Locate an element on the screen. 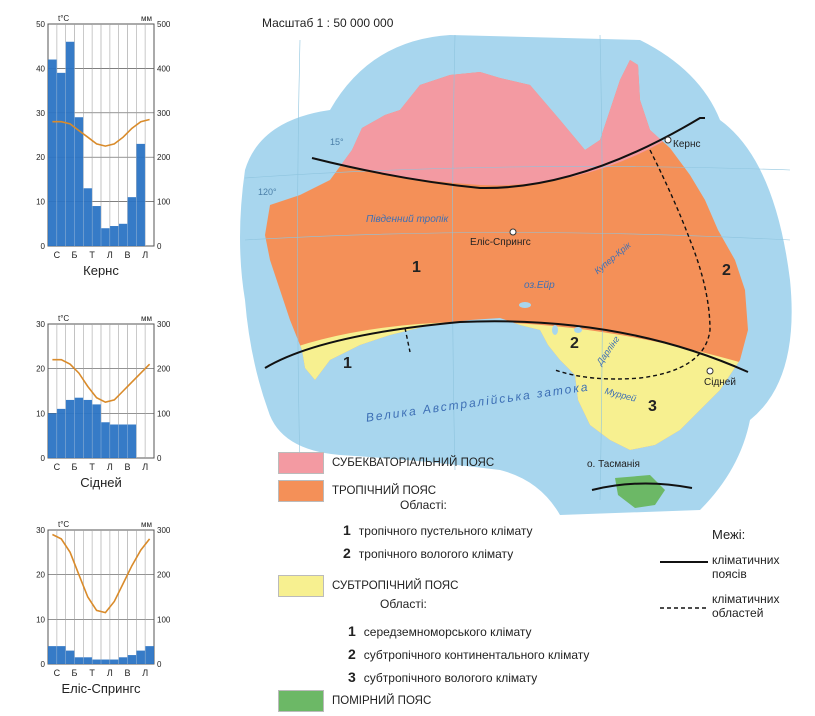 The height and width of the screenshot is (716, 815). chart-1-xtick-1: Б is located at coordinates (75, 467).